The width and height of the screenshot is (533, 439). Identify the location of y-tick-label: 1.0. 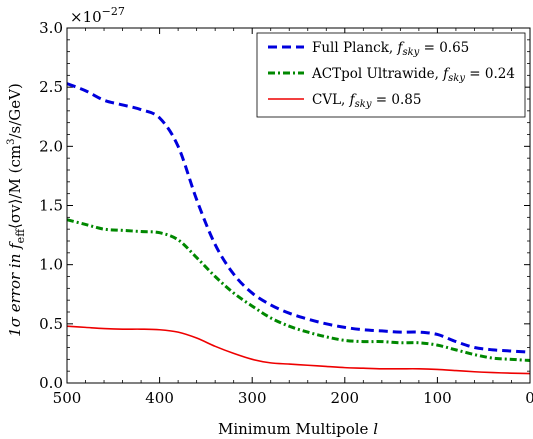
(51, 265).